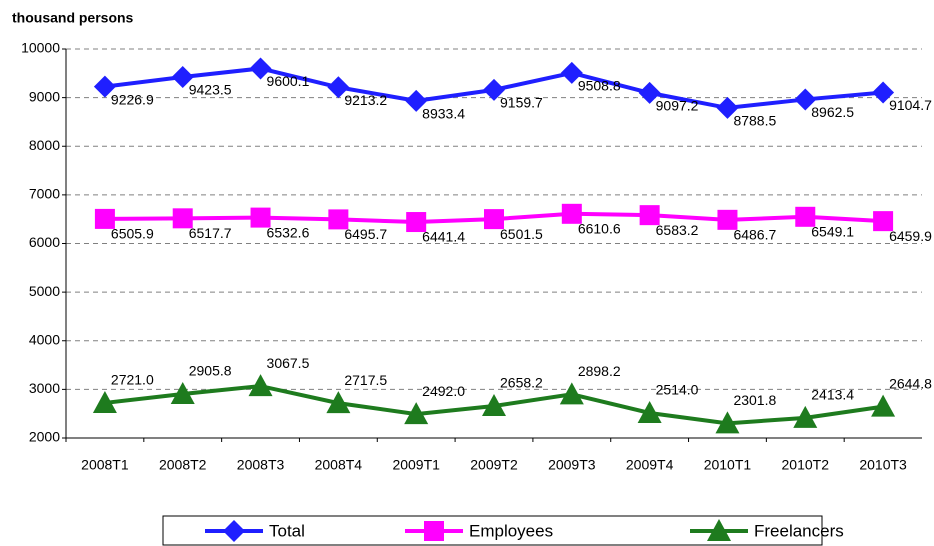  I want to click on x-tick-label: 2009T4, so click(650, 465).